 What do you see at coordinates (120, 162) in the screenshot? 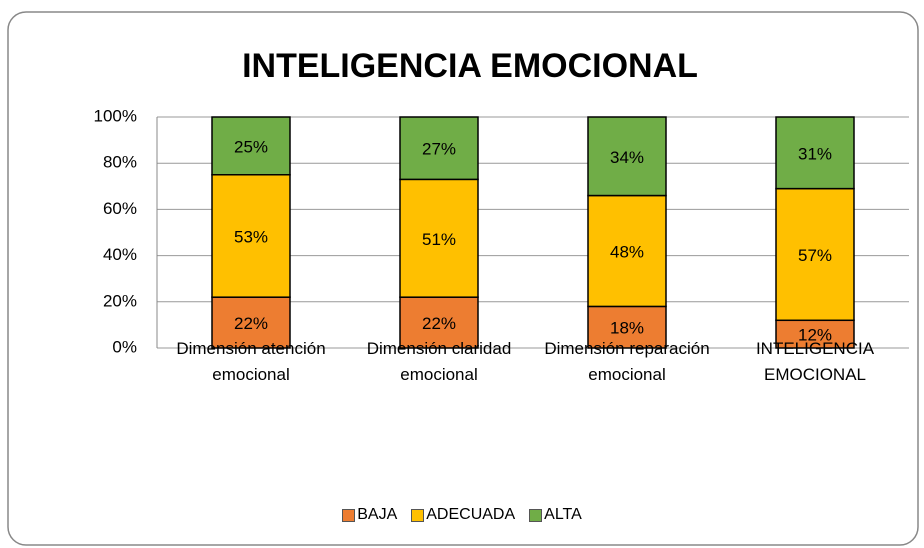
I see `y-tick-label: 80%` at bounding box center [120, 162].